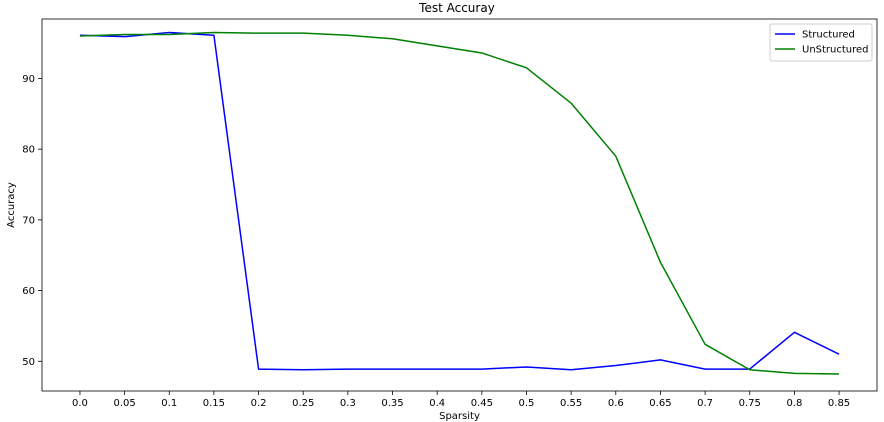 This screenshot has width=884, height=422. I want to click on x-tick-label: 0.25, so click(303, 403).